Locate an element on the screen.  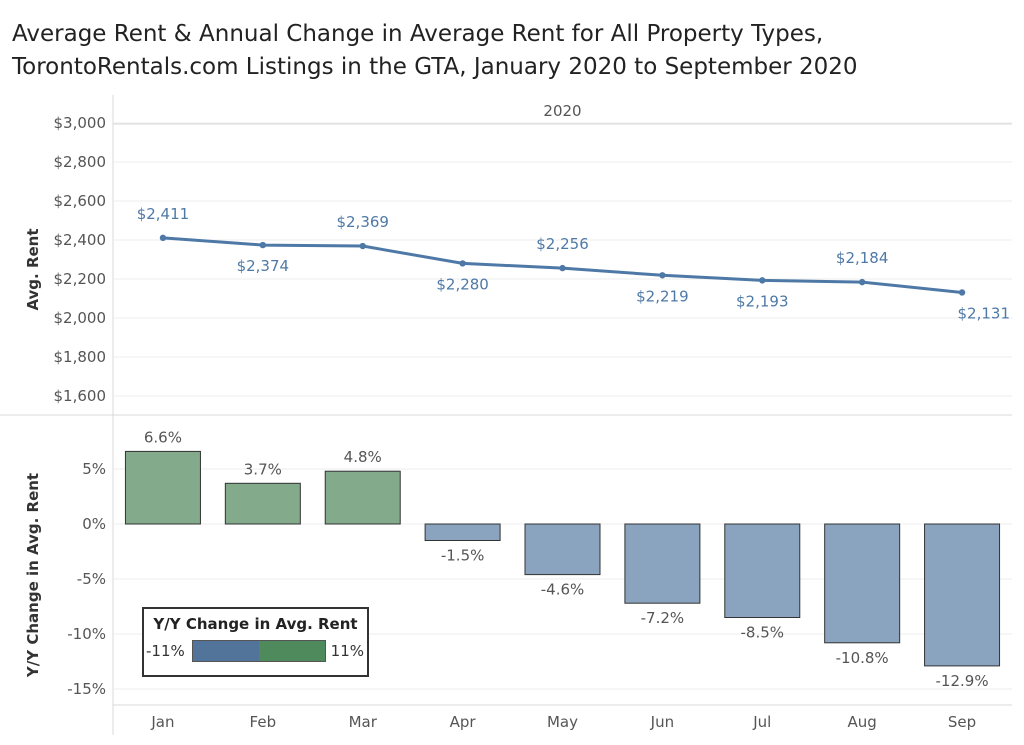
x-tick-label-may: May is located at coordinates (562, 722).